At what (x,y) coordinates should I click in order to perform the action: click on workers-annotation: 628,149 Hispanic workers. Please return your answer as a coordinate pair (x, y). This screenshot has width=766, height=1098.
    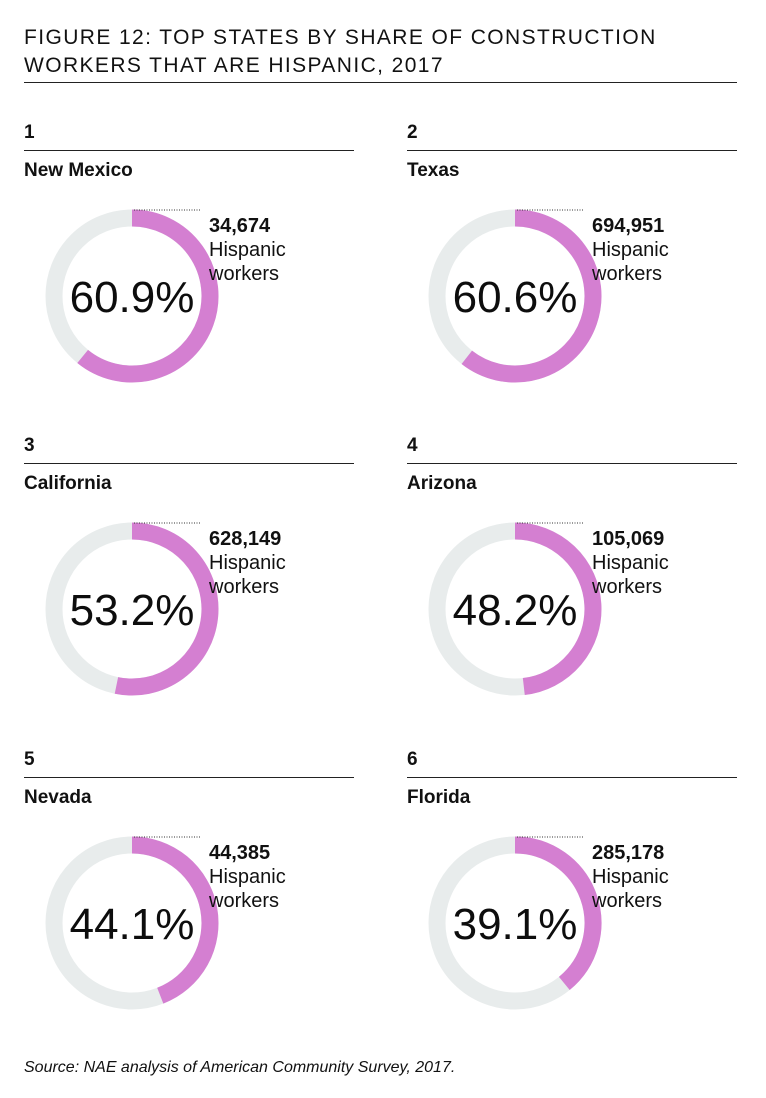
    Looking at the image, I should click on (247, 563).